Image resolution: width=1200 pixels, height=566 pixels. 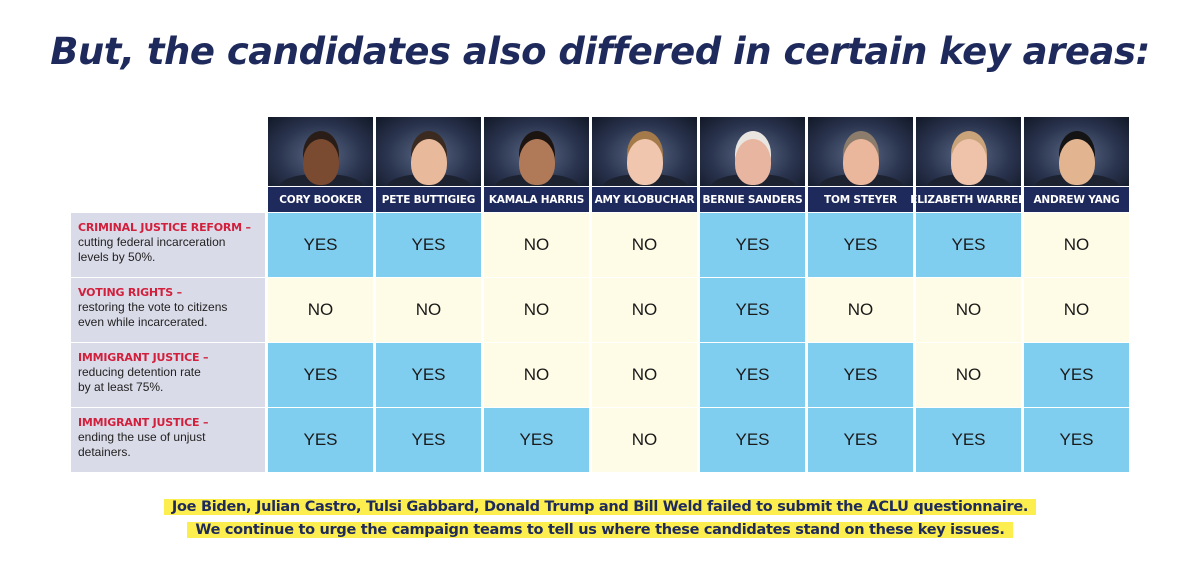 I want to click on issue-description: detainers., so click(x=104, y=452).